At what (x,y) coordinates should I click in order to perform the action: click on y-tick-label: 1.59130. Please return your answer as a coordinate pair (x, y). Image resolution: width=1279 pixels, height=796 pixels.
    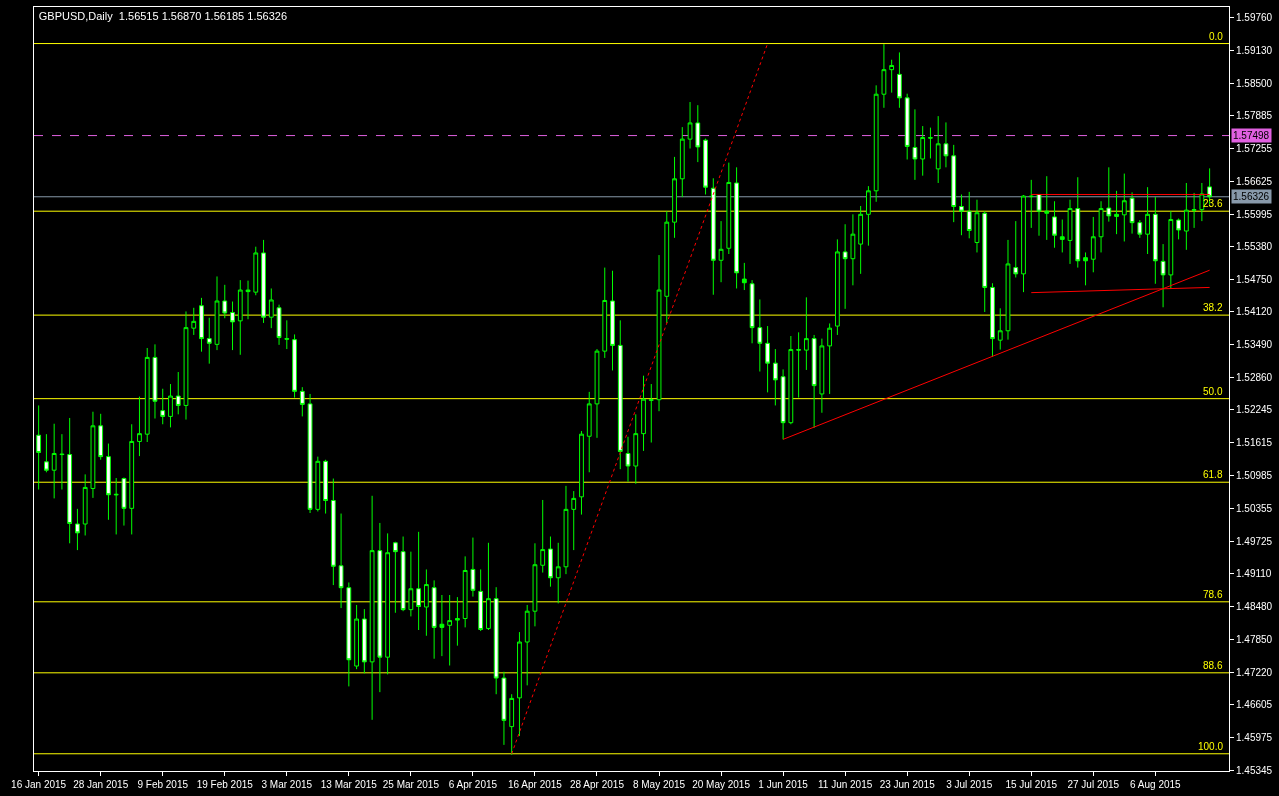
    Looking at the image, I should click on (1254, 50).